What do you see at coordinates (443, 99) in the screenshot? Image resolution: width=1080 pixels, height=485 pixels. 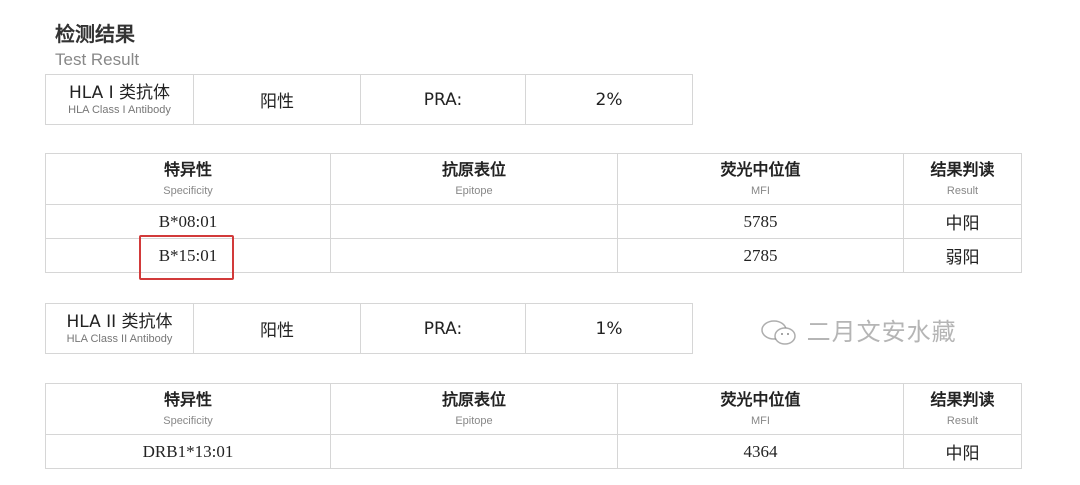 I see `class1-pra-label: PRA:` at bounding box center [443, 99].